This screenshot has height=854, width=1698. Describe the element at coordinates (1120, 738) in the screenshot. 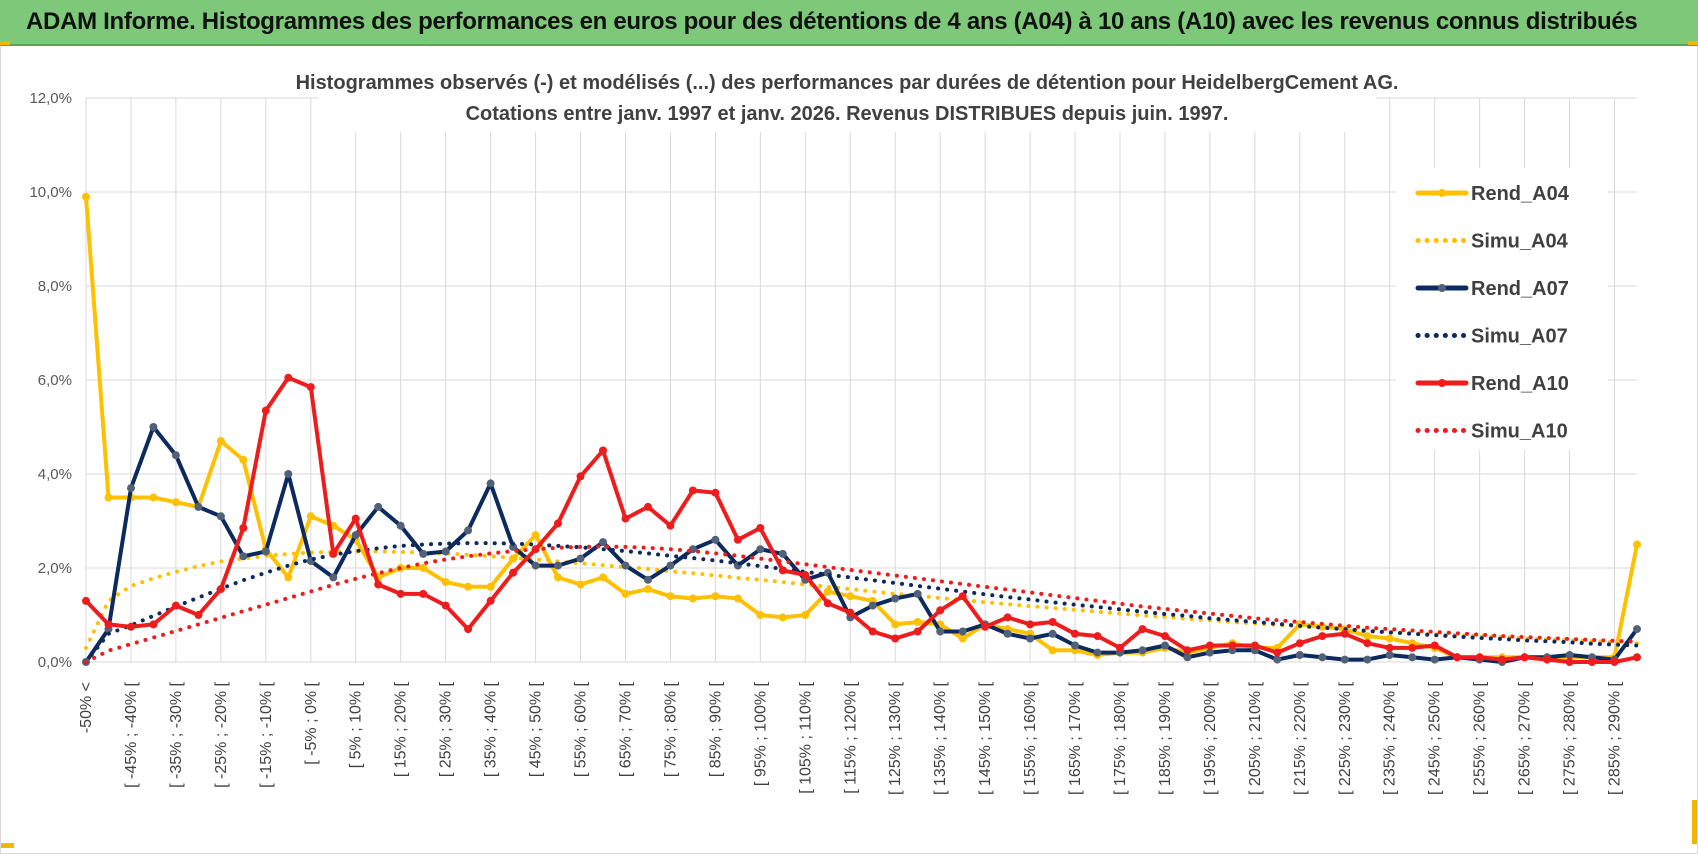

I see `x-tick-label: [ 175% ; 180% [` at that location.